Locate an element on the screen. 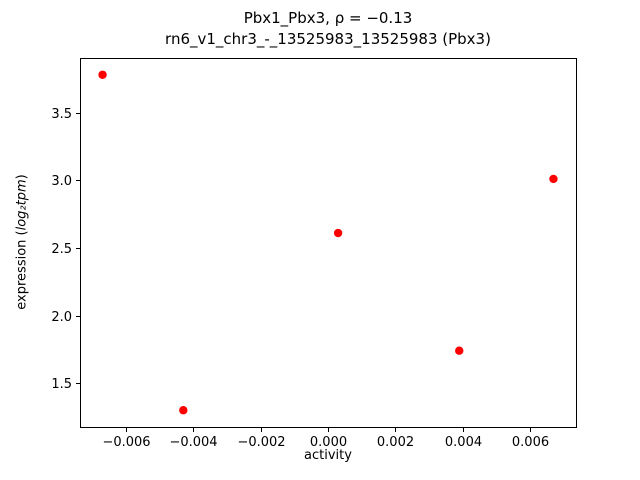  y-axis-label: expression (log₂tpm) is located at coordinates (22, 241).